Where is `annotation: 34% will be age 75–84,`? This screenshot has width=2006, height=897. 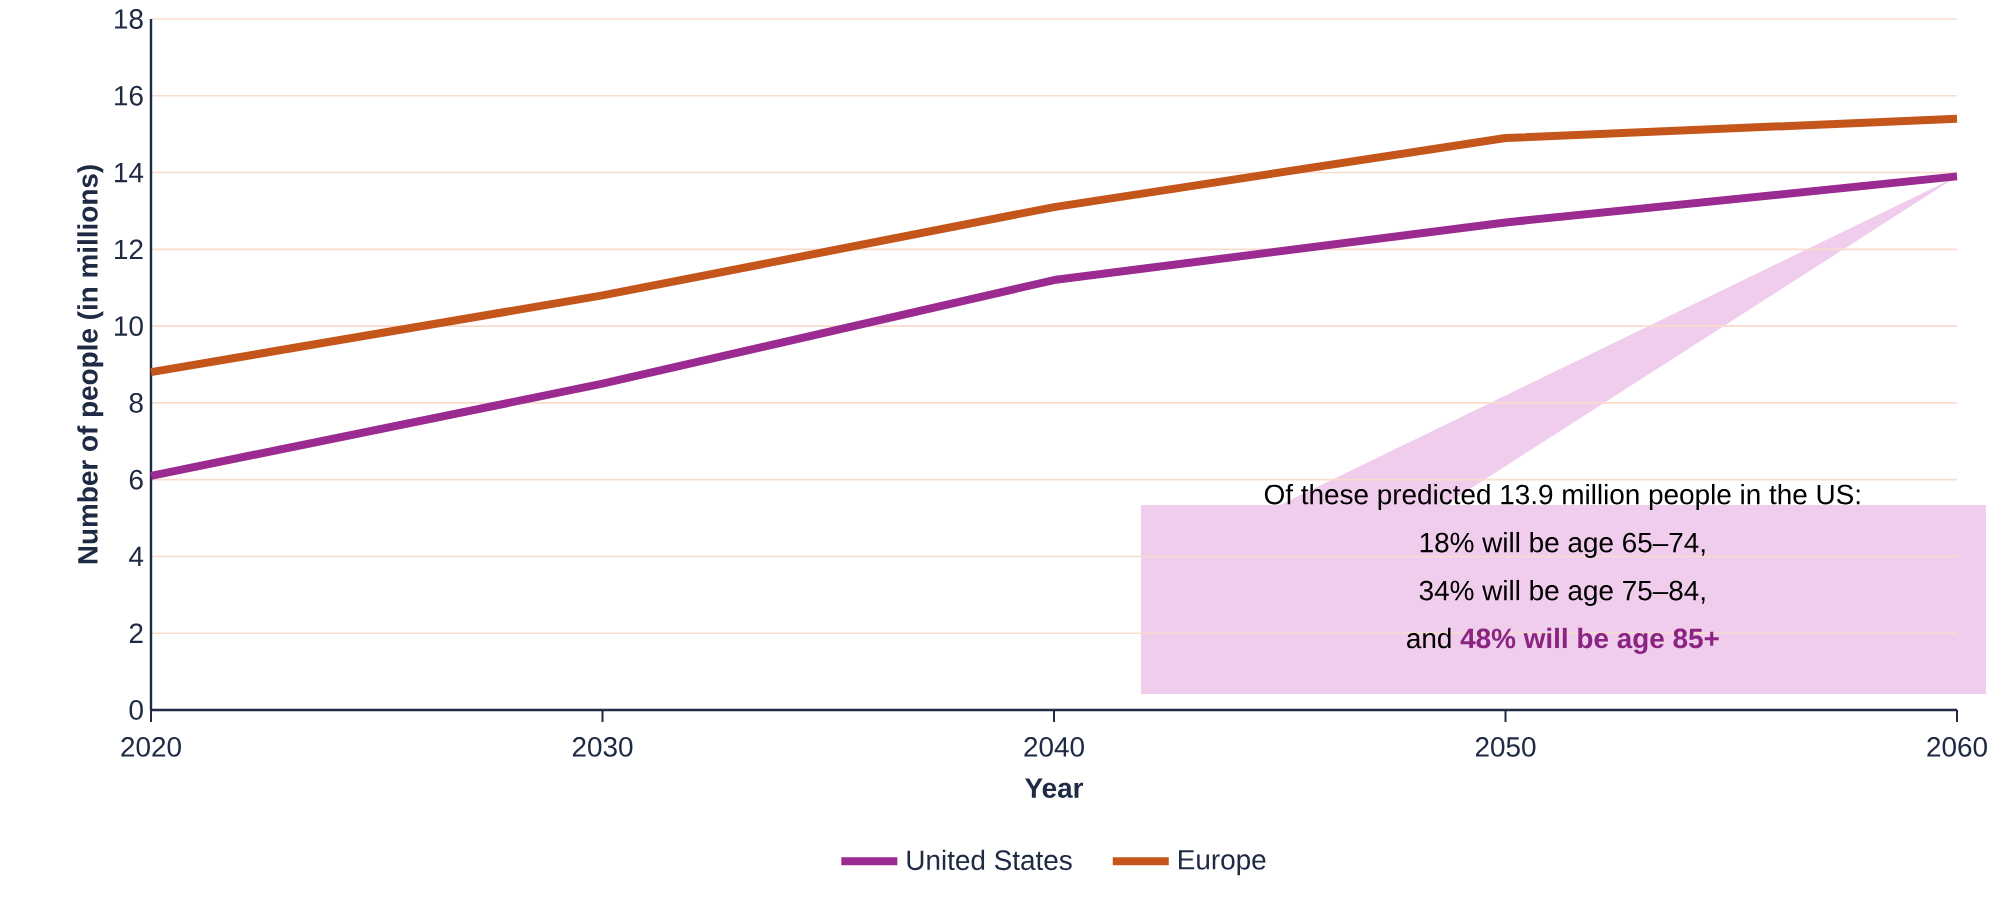 annotation: 34% will be age 75–84, is located at coordinates (1562, 592).